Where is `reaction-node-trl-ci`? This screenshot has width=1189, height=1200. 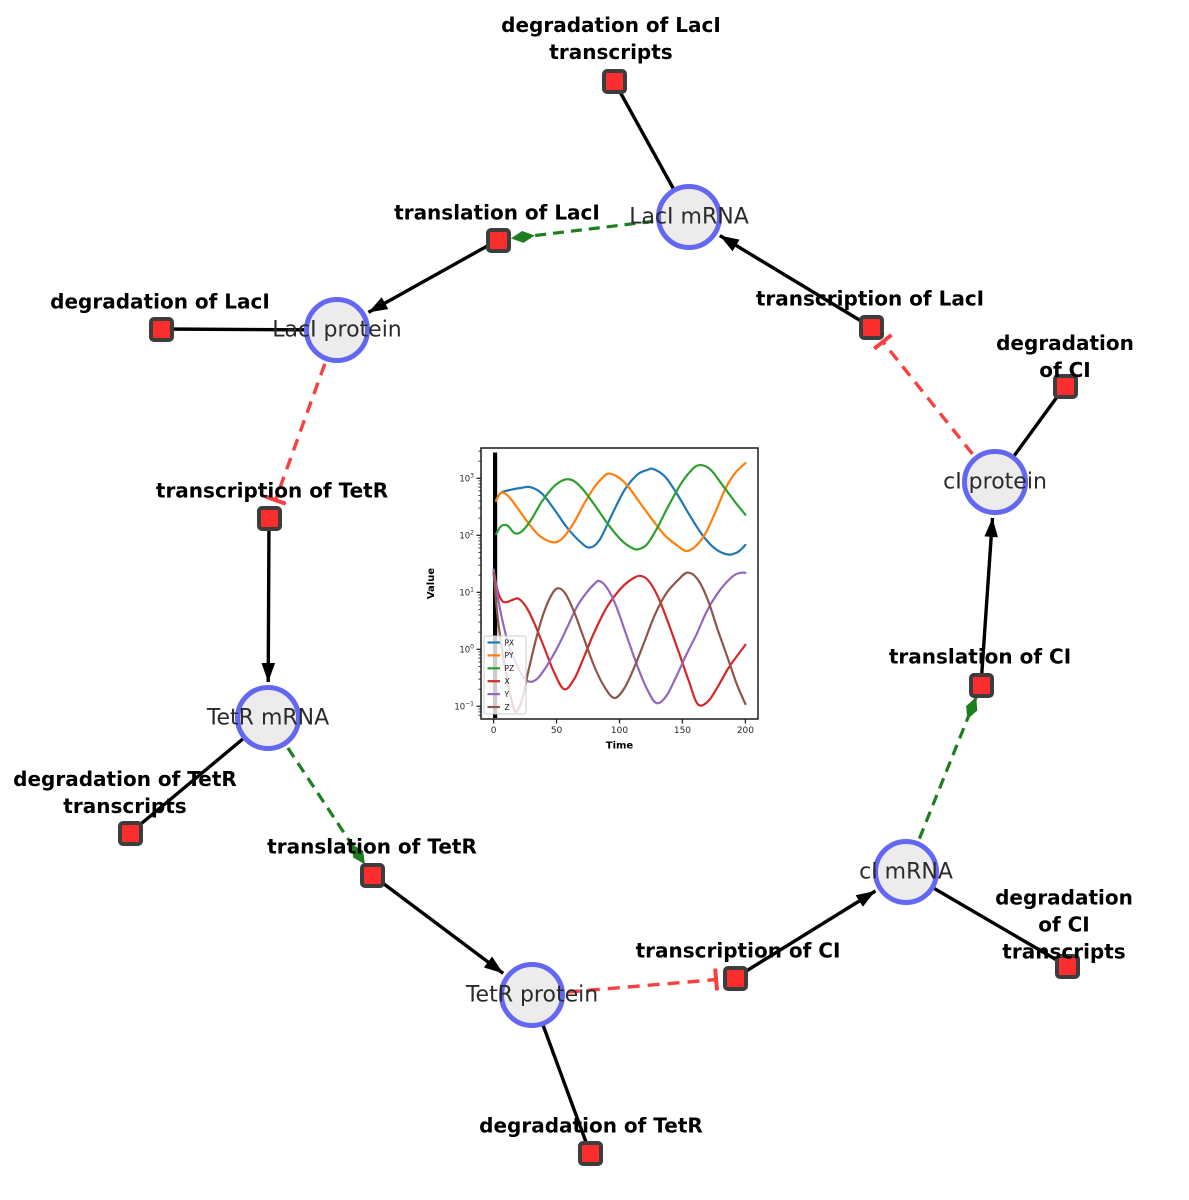
reaction-node-trl-ci is located at coordinates (981, 685).